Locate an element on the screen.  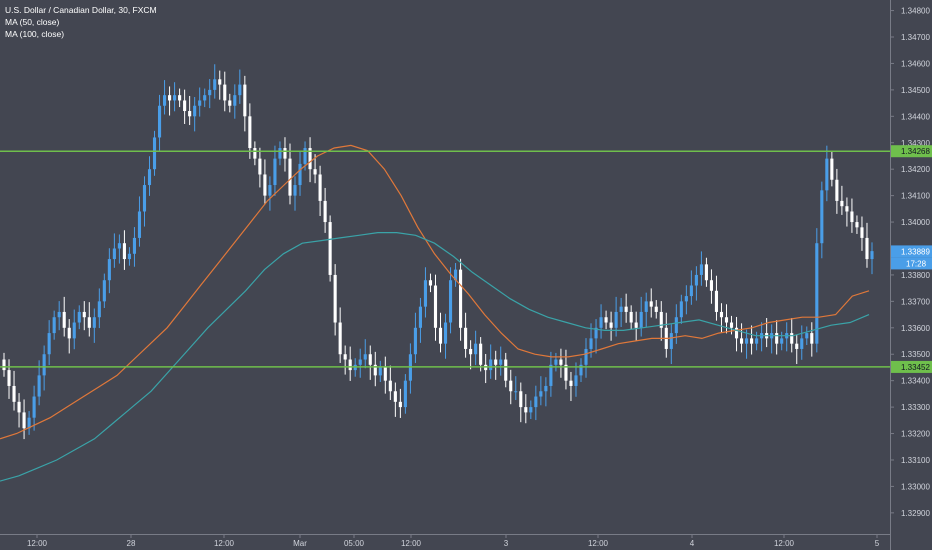
price-tick-label: 1.34000 is located at coordinates (915, 222).